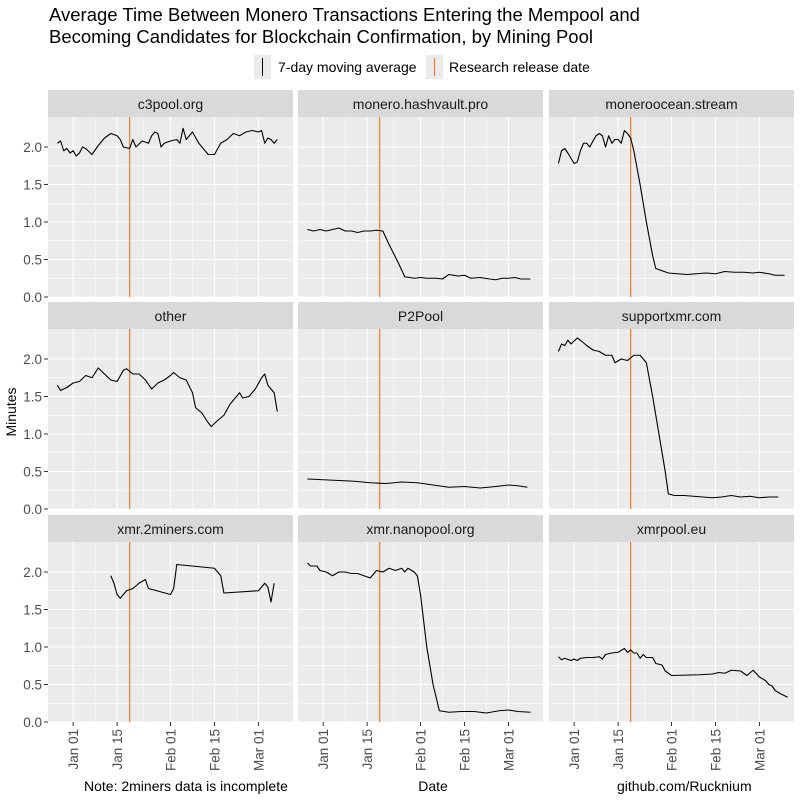  I want to click on panel-other: other 0.0 0.5 1.0 1.5 2.0, so click(158, 409).